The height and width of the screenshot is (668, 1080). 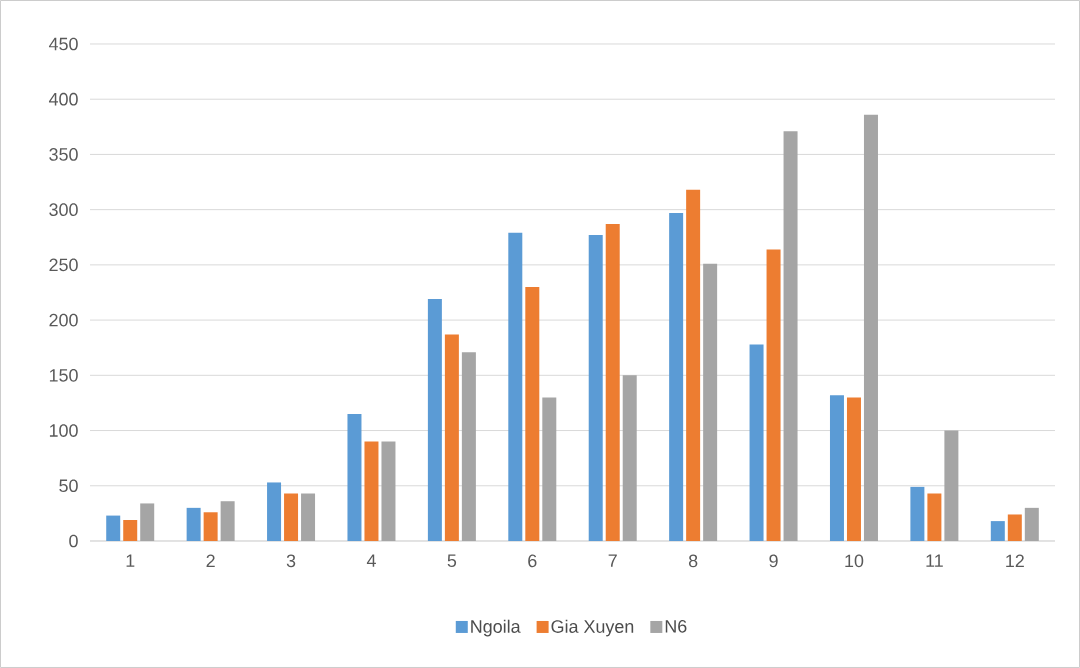 What do you see at coordinates (68, 486) in the screenshot?
I see `y-tick-label: 50` at bounding box center [68, 486].